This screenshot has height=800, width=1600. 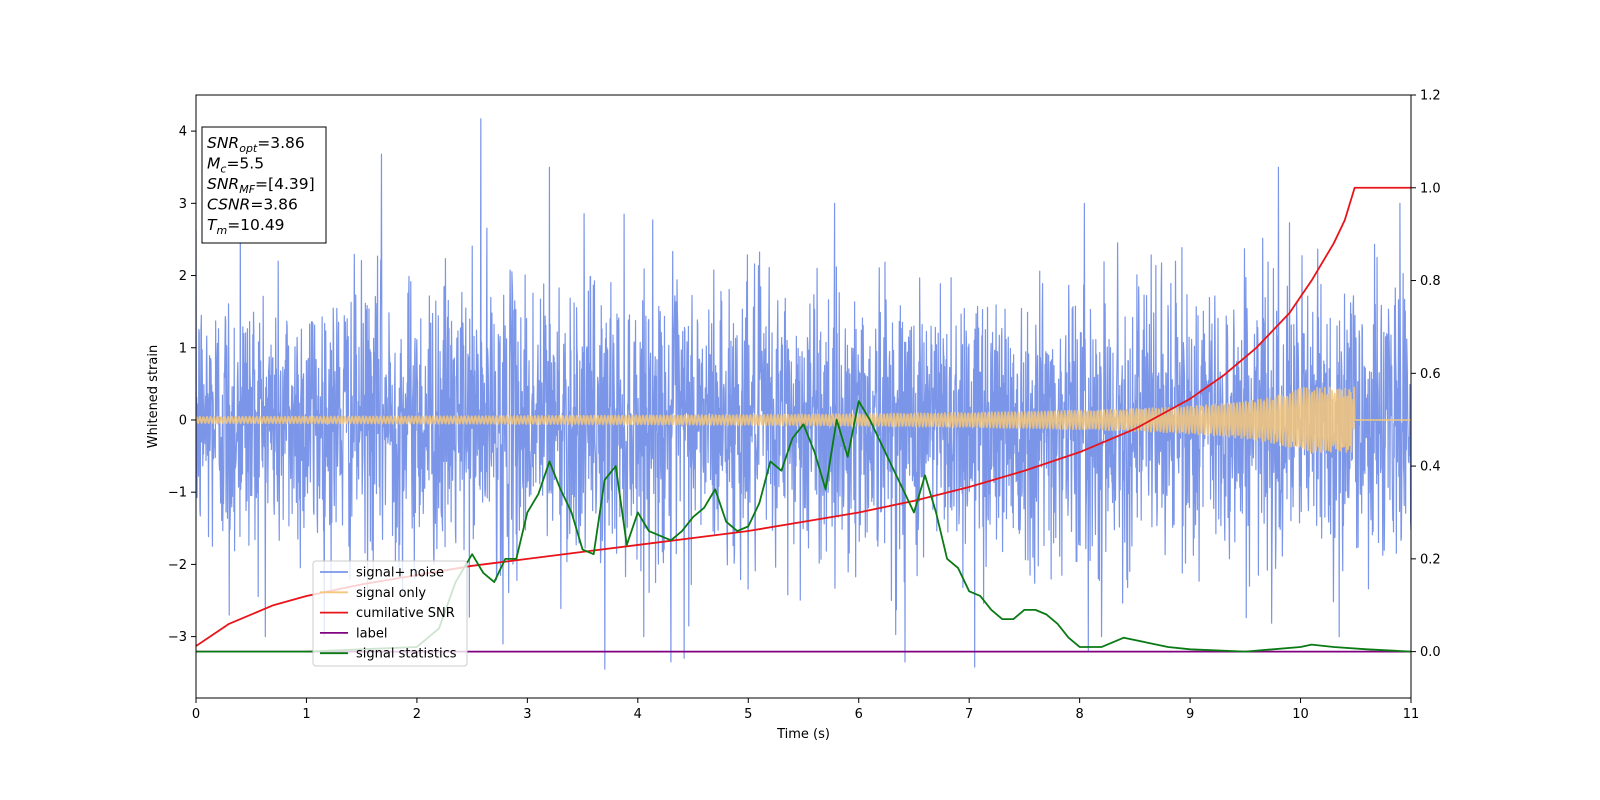 I want to click on y-tick-label-right: 1.2, so click(x=1430, y=96).